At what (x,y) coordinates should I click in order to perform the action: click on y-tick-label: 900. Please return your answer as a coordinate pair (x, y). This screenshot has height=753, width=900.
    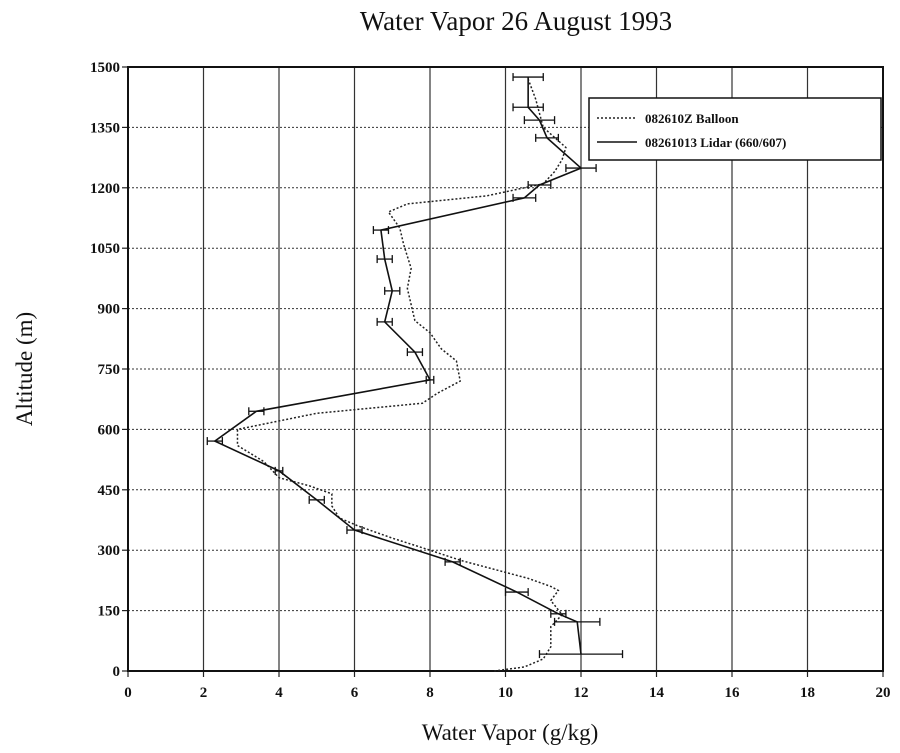
    Looking at the image, I should click on (109, 310).